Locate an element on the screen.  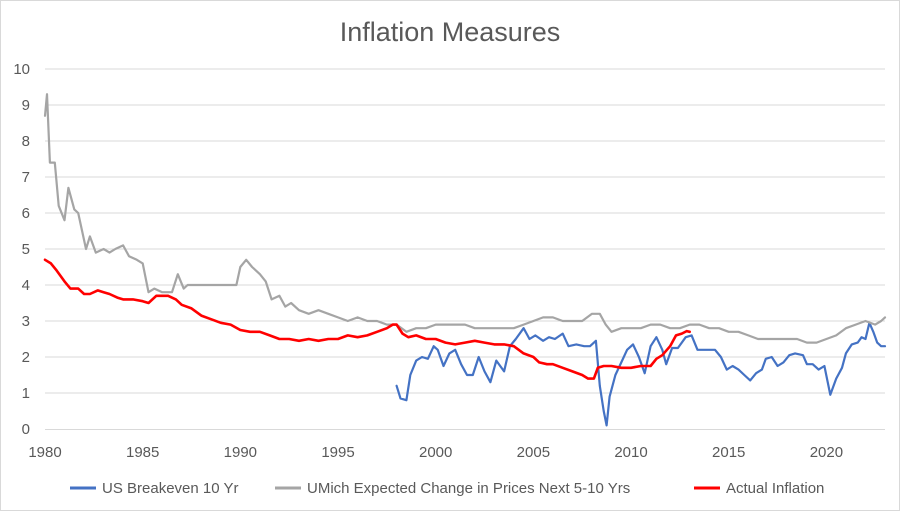
x-tick-label: 2020 is located at coordinates (826, 452).